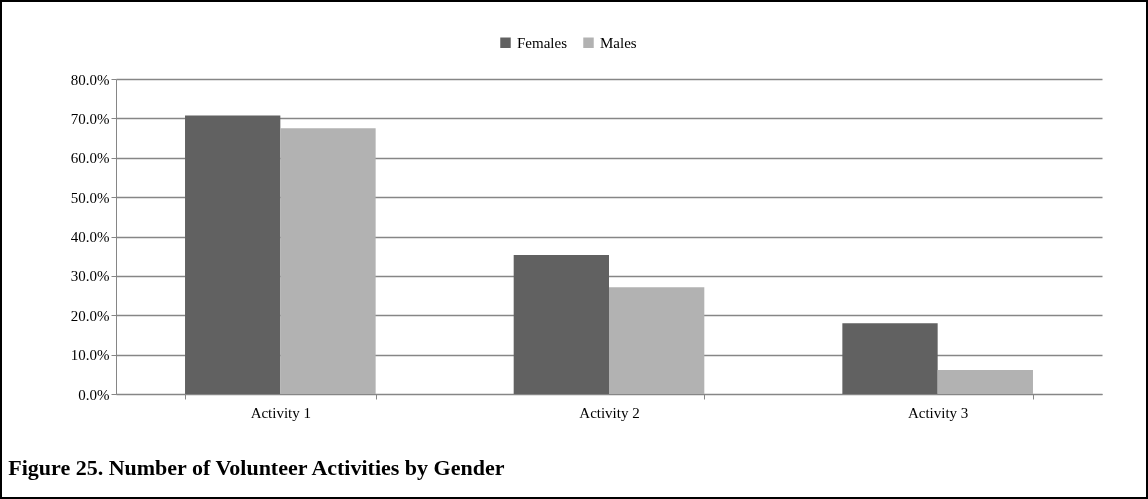 The image size is (1148, 499). What do you see at coordinates (256, 467) in the screenshot?
I see `text: Figure 25. Number of Volunteer Activities by Gender` at bounding box center [256, 467].